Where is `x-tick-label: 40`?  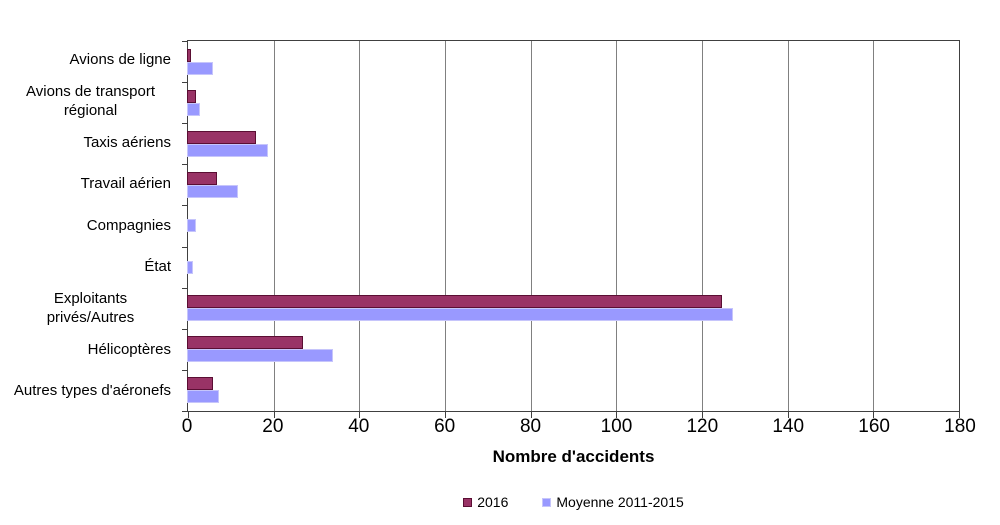 x-tick-label: 40 is located at coordinates (359, 426).